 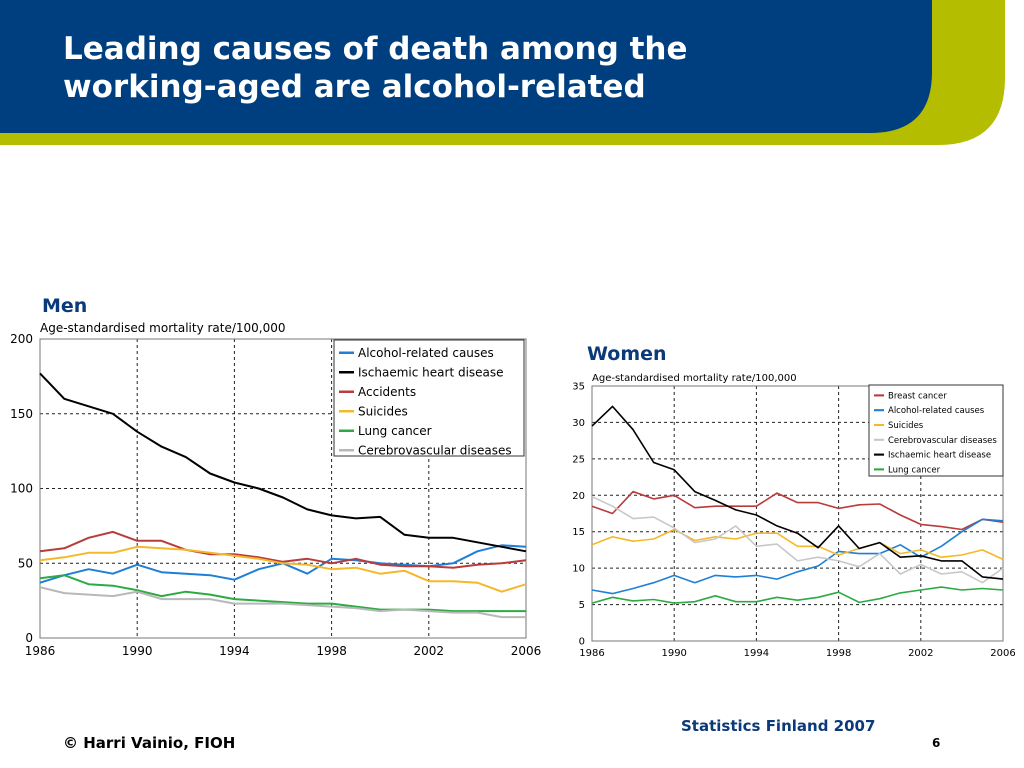 I want to click on plot-frame, so click(x=797, y=513).